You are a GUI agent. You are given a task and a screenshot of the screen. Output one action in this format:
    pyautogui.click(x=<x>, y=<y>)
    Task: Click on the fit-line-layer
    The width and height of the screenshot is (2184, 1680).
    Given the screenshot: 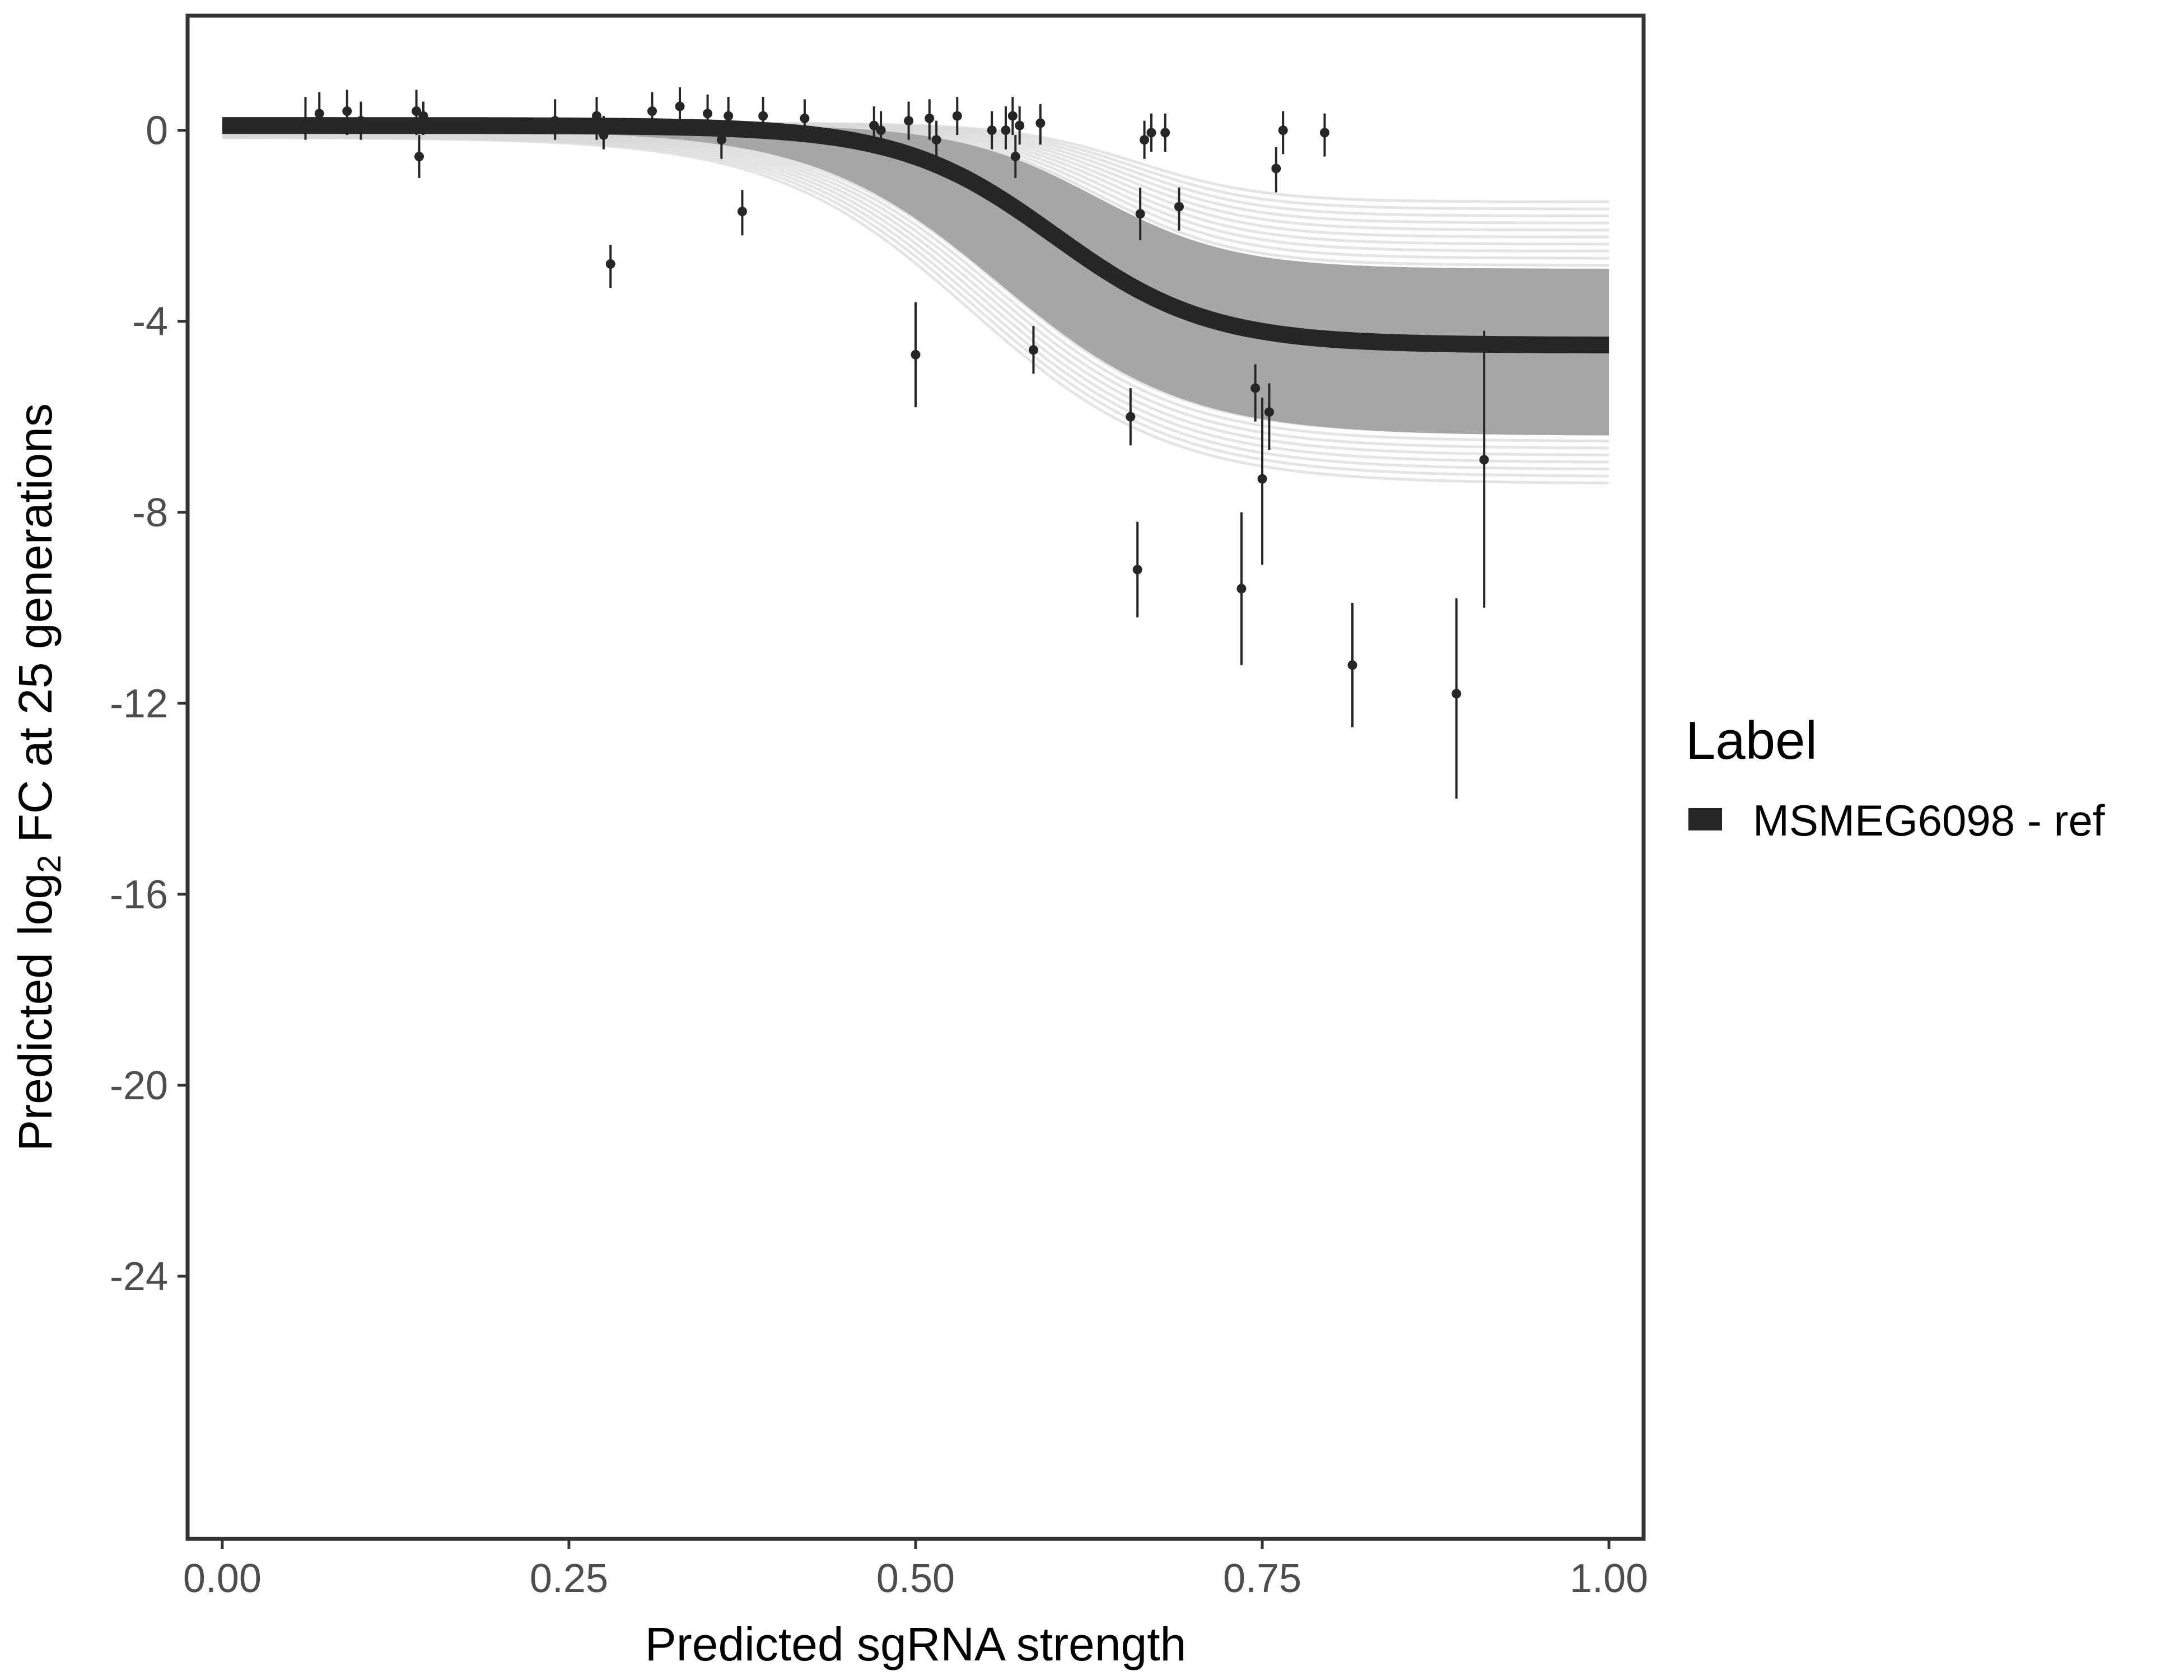 What is the action you would take?
    pyautogui.click(x=916, y=235)
    